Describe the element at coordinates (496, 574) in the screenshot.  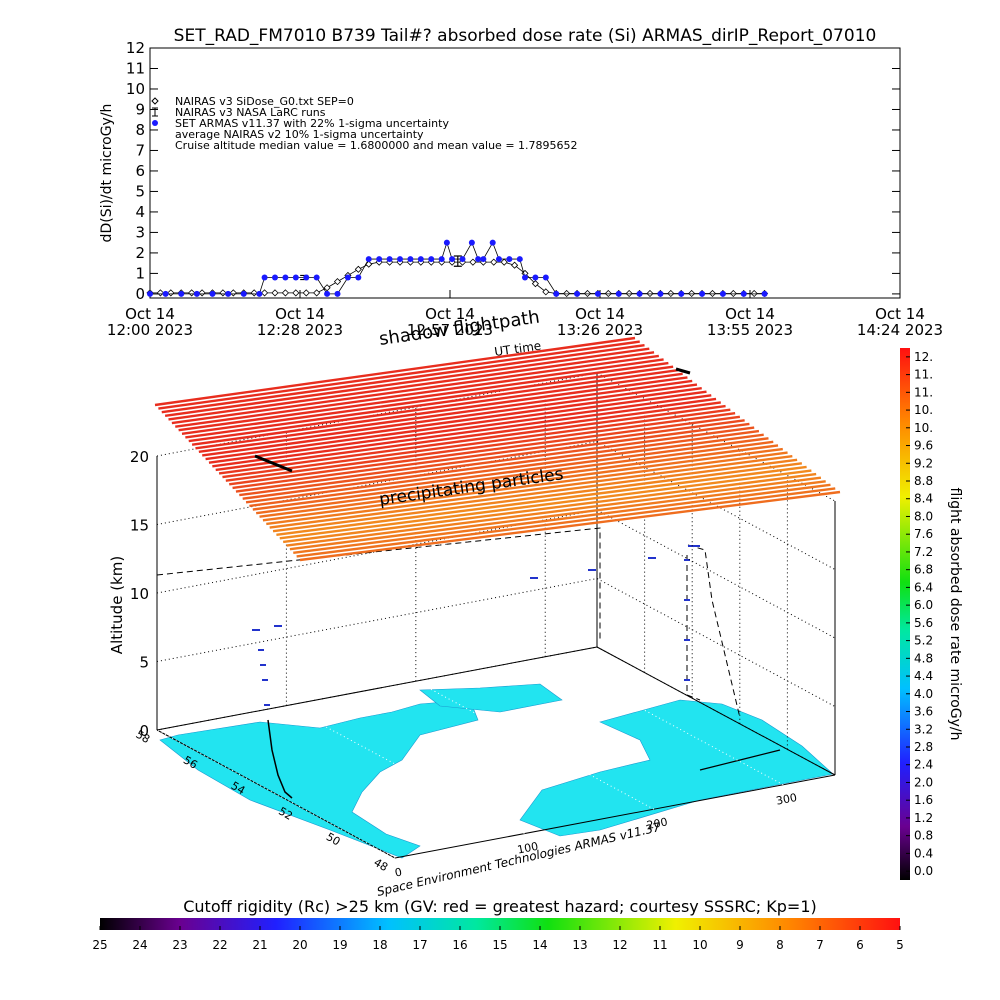
I see `grid-line` at that location.